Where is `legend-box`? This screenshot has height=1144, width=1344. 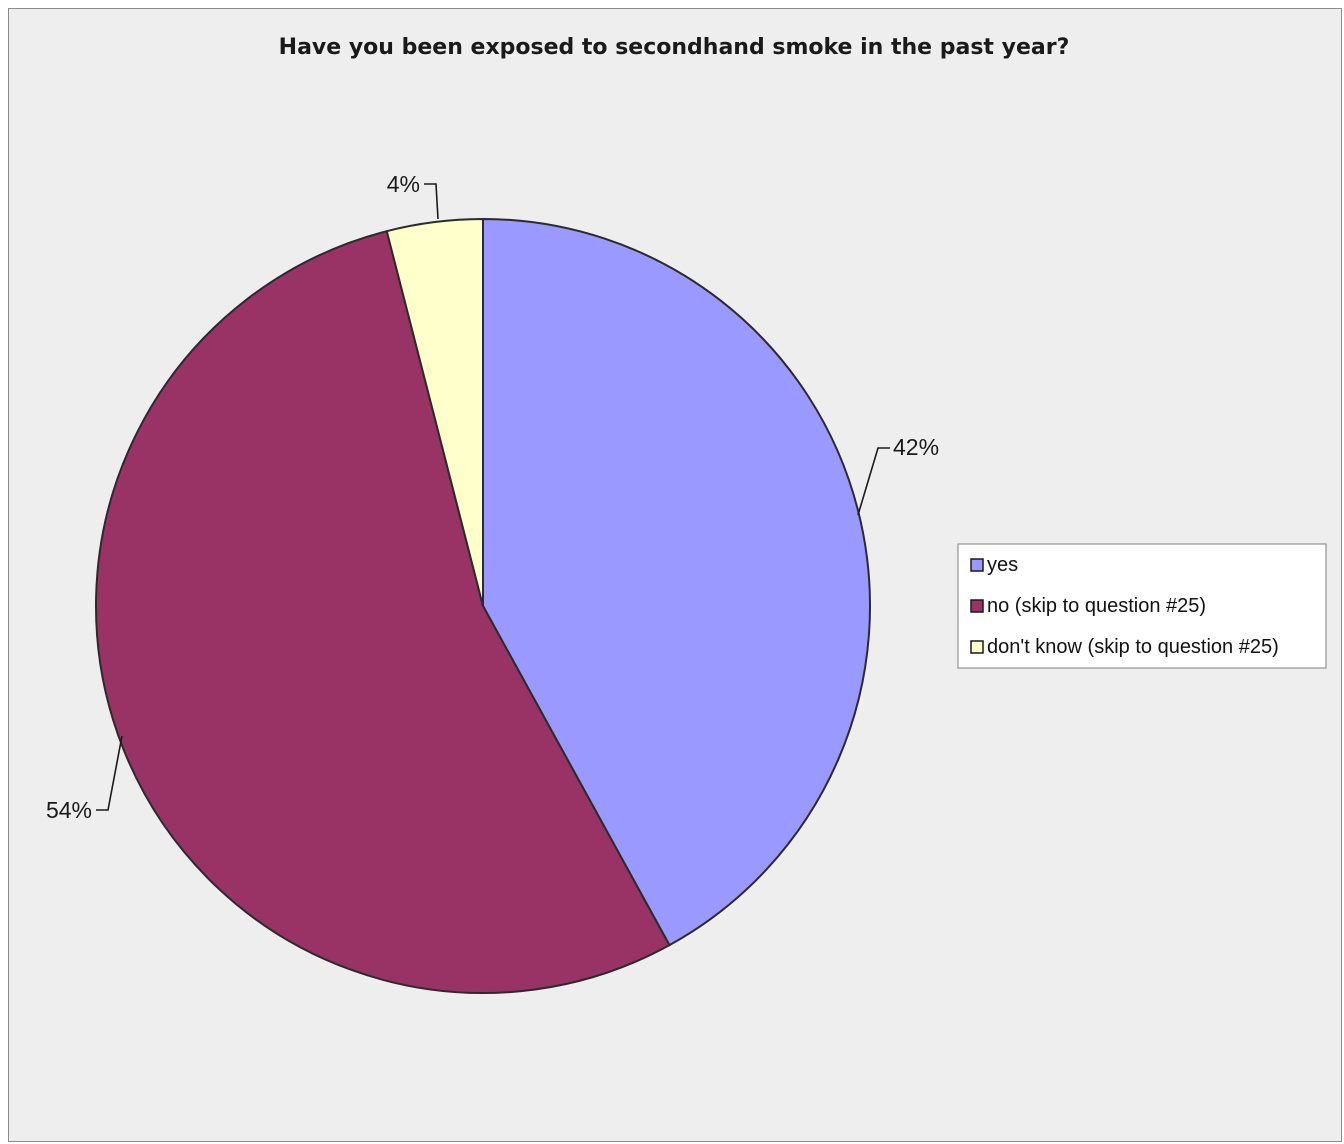 legend-box is located at coordinates (1142, 606).